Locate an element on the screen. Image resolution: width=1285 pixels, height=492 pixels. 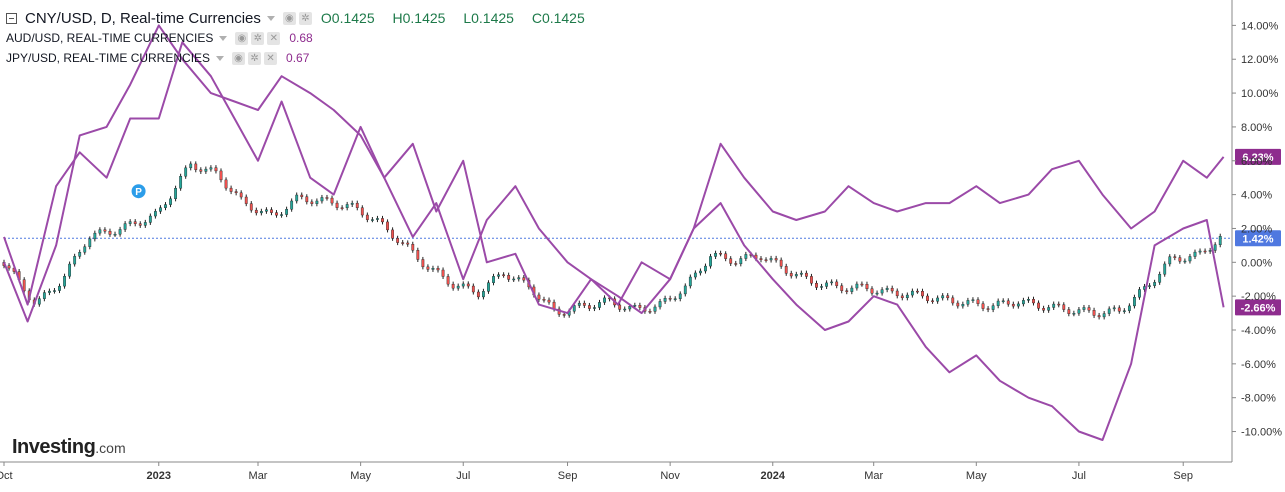
earnings-marker: P is located at coordinates (138, 191).